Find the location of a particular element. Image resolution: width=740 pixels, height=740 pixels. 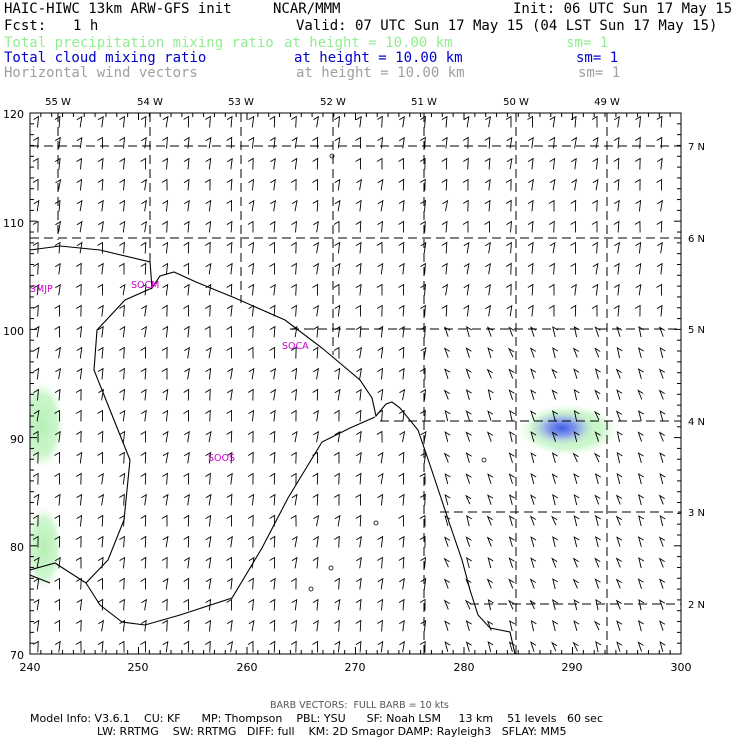

y-grid-labels: 120 110 100 90 80 70 is located at coordinates (13, 385).